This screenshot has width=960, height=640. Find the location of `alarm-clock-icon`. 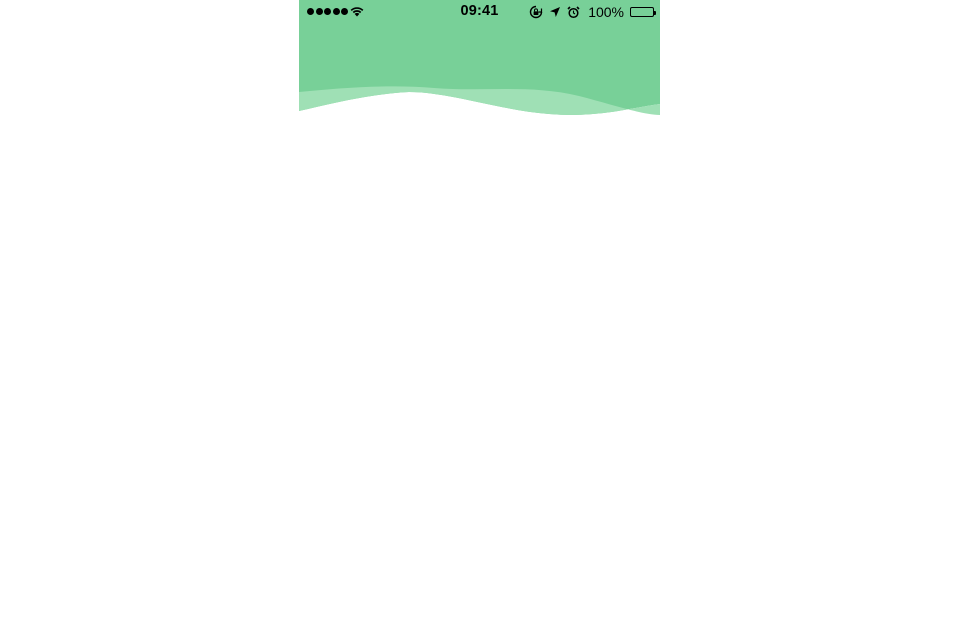

alarm-clock-icon is located at coordinates (573, 12).